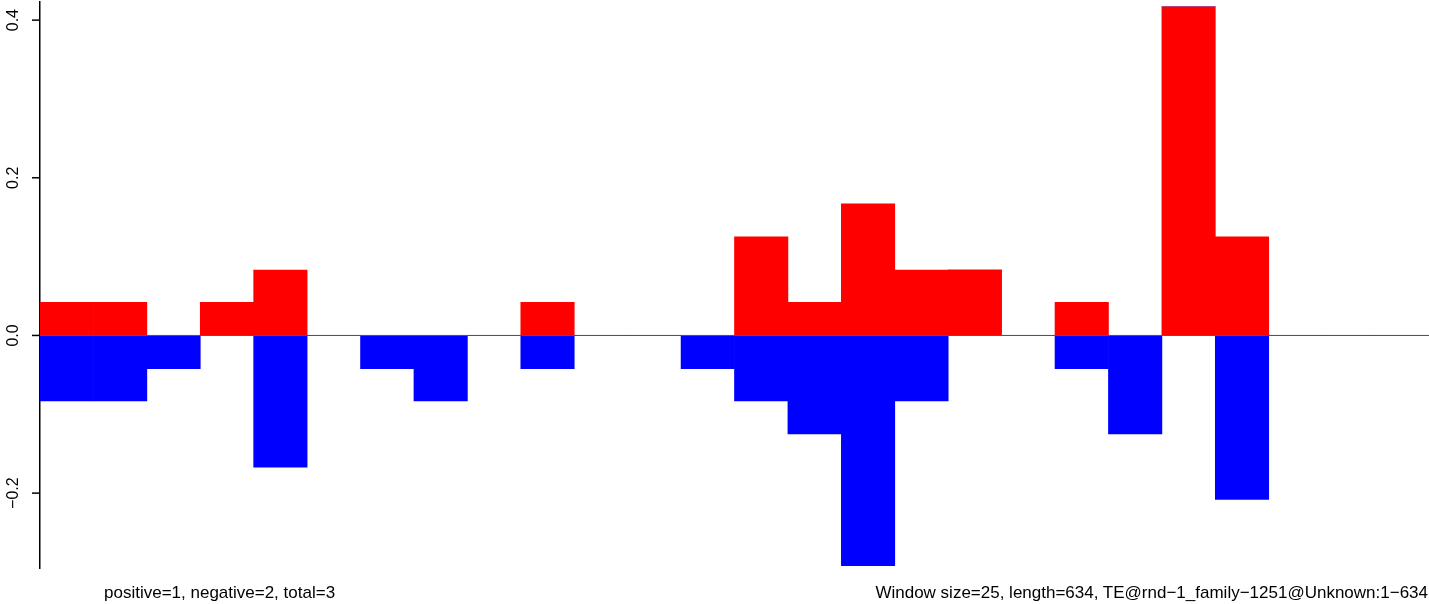  Describe the element at coordinates (13, 20) in the screenshot. I see `y-tick-label: 0.4` at that location.